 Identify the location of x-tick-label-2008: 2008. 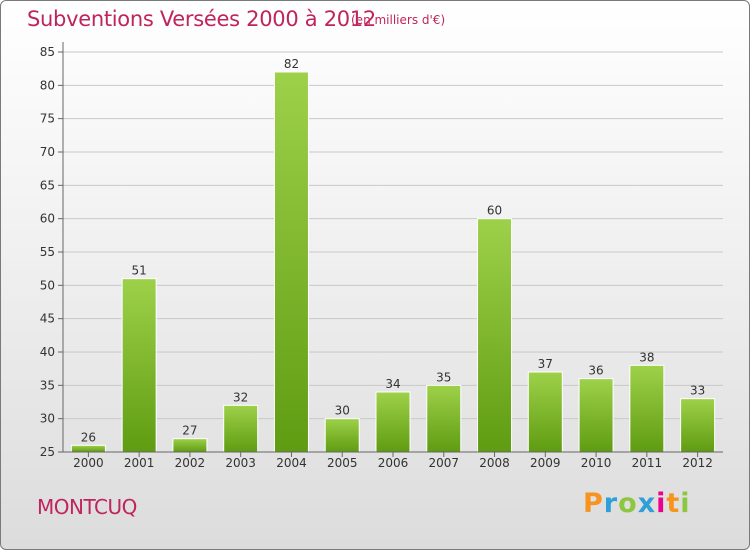
(494, 463).